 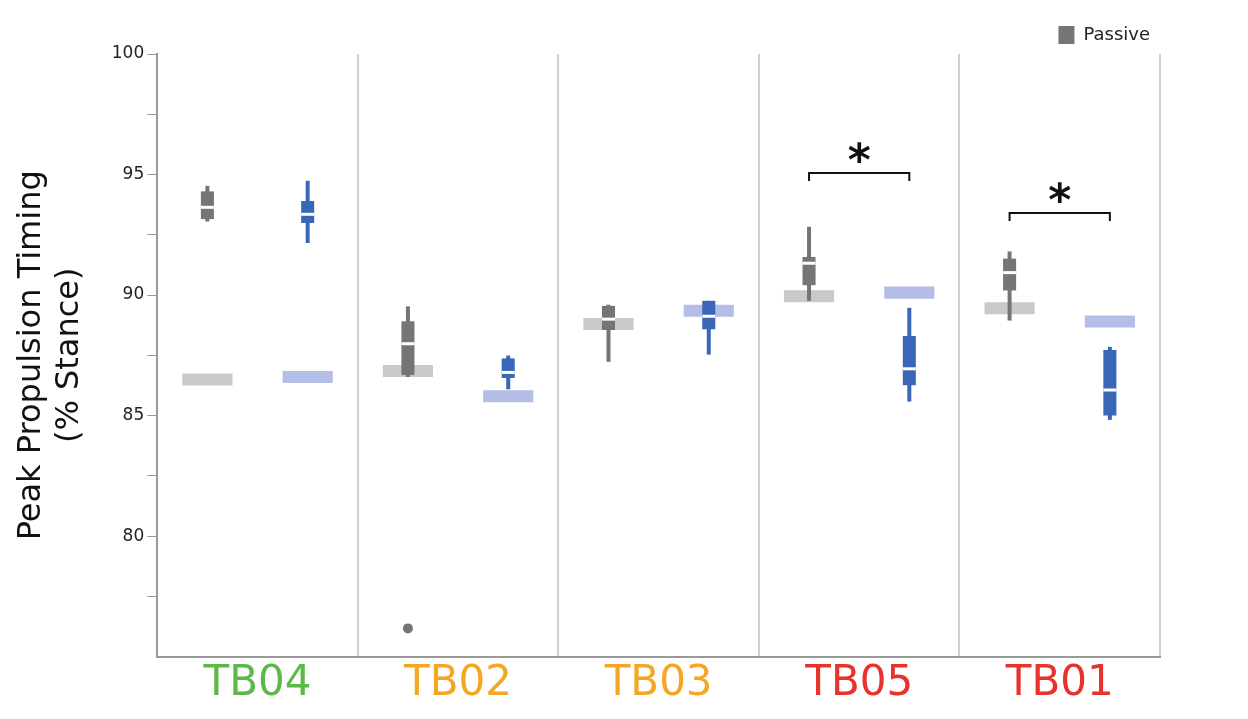 What do you see at coordinates (133, 413) in the screenshot?
I see `y-tick-label: 85` at bounding box center [133, 413].